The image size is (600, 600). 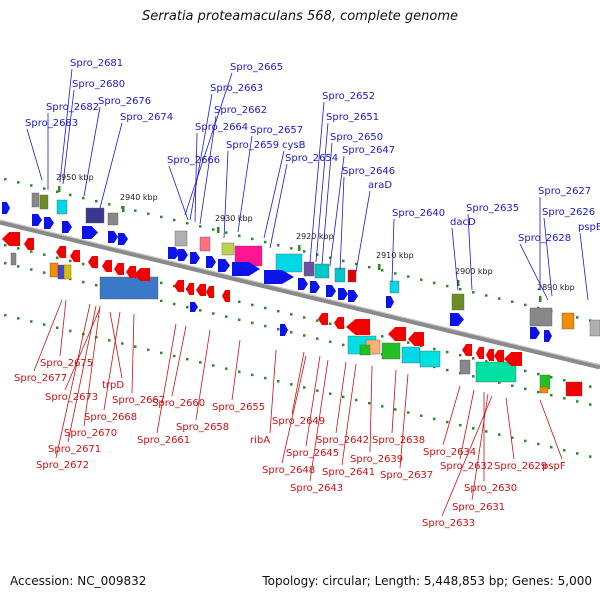 What do you see at coordinates (71, 397) in the screenshot?
I see `reverse-gene-label: Spro_2673` at bounding box center [71, 397].